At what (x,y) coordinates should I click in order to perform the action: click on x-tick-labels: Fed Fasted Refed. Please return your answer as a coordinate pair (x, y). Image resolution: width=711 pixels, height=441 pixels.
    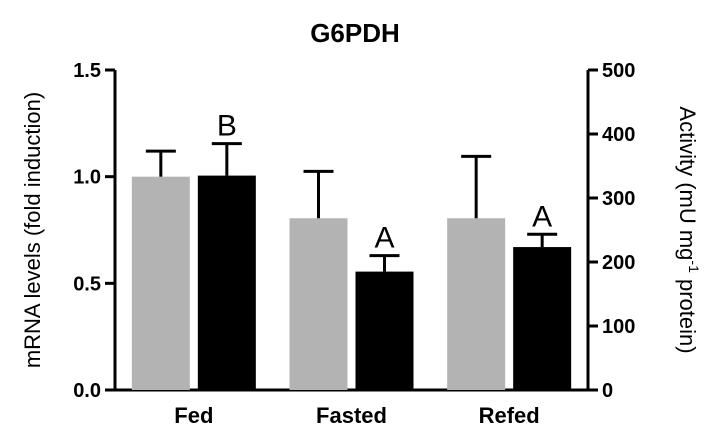
    Looking at the image, I should click on (356, 415).